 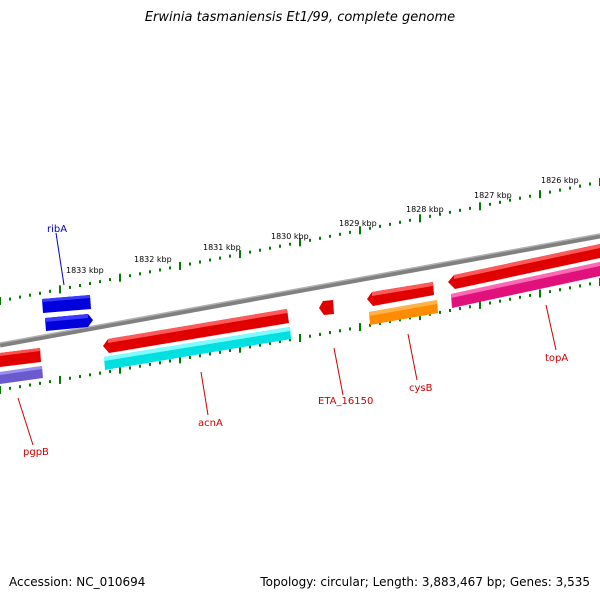 I want to click on gene-label-pgpb: pgpB, so click(x=36, y=452).